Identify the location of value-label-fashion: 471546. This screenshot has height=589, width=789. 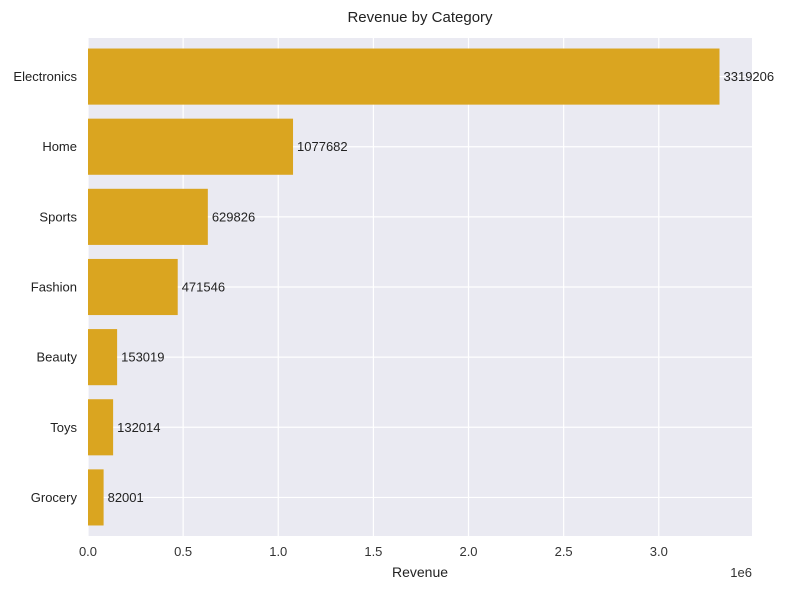
(203, 287).